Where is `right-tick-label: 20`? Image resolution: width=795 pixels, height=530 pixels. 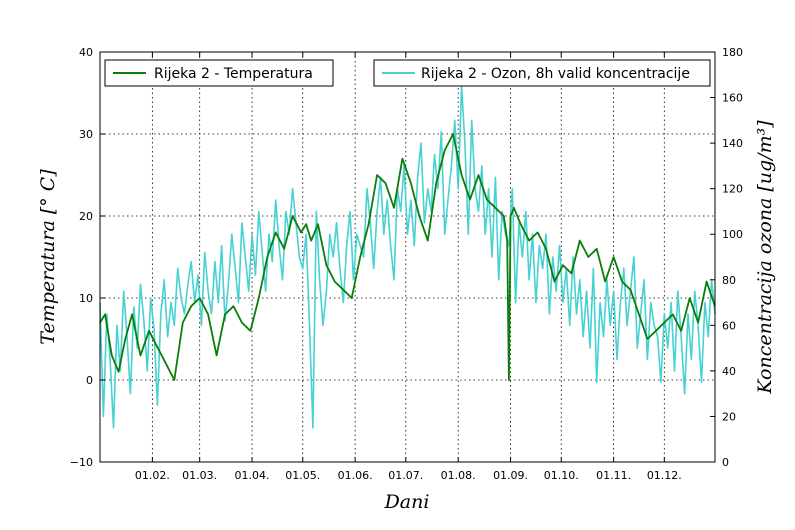 right-tick-label: 20 is located at coordinates (729, 416).